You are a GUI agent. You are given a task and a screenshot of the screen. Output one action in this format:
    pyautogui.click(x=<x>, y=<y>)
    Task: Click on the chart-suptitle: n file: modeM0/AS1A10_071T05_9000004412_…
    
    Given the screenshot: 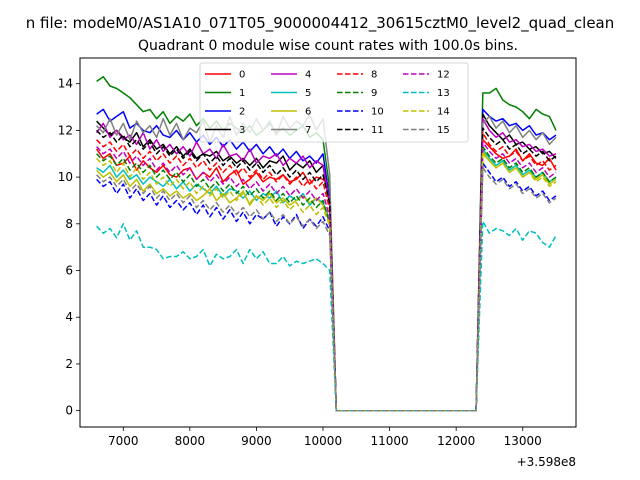 What is the action you would take?
    pyautogui.click(x=320, y=23)
    